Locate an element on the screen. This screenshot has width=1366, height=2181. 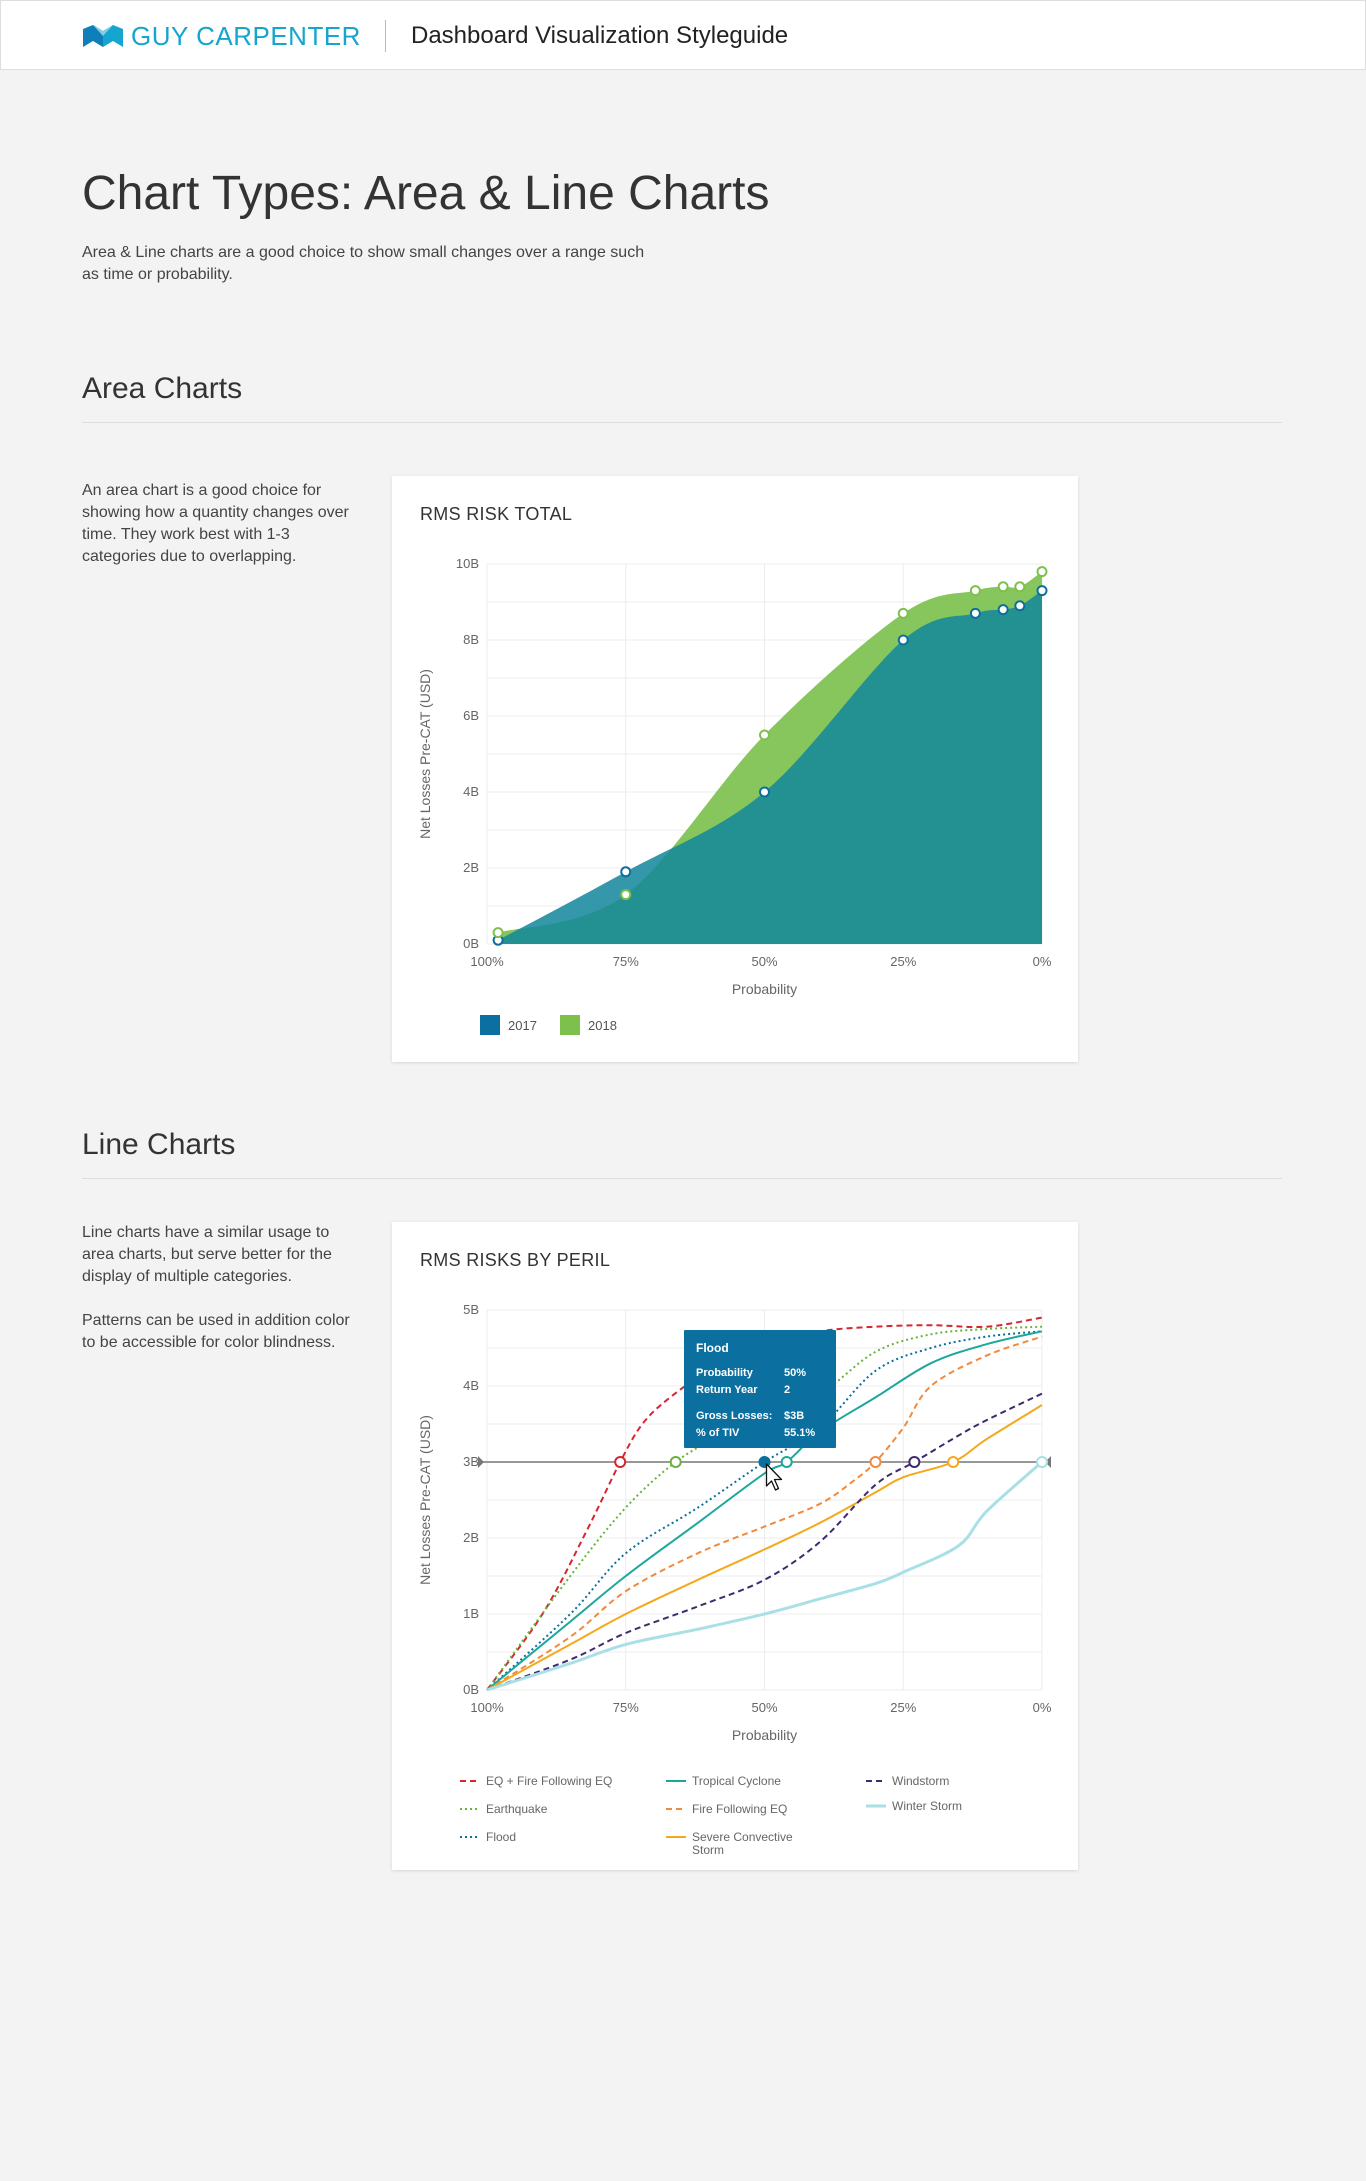
line-legend-label-earthquake: Earthquake is located at coordinates (517, 1809).